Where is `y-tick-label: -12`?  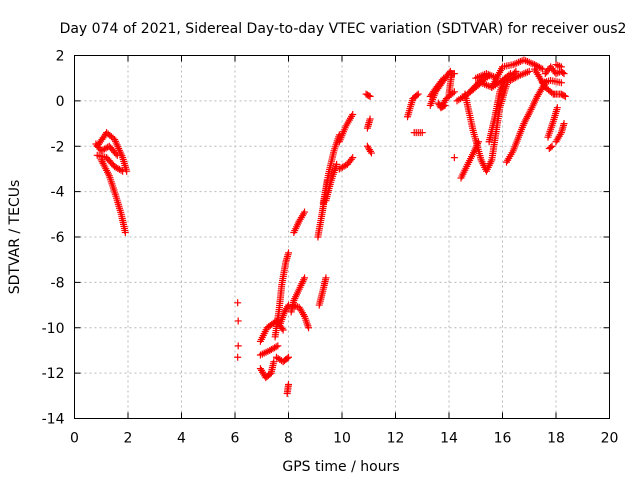 y-tick-label: -12 is located at coordinates (53, 374).